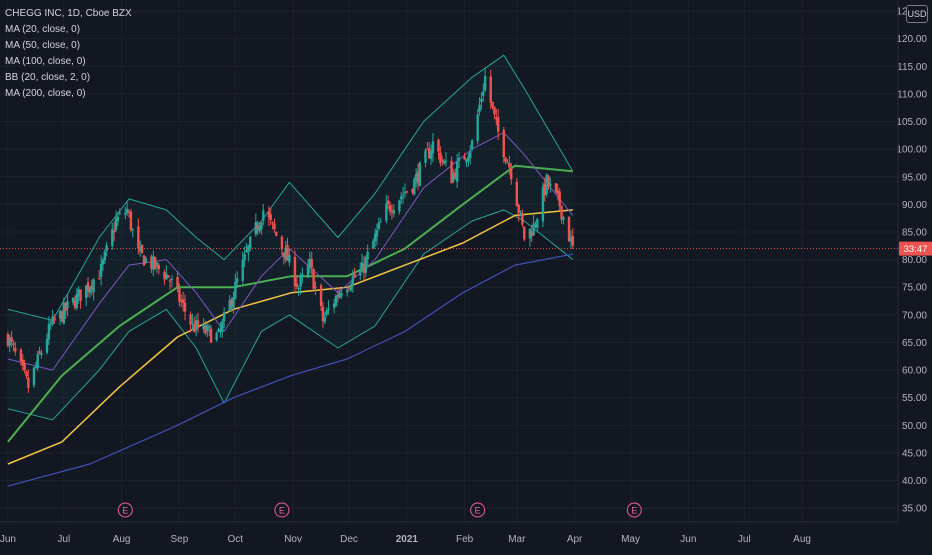 The height and width of the screenshot is (555, 932). I want to click on x-tick-label: Jul, so click(744, 539).